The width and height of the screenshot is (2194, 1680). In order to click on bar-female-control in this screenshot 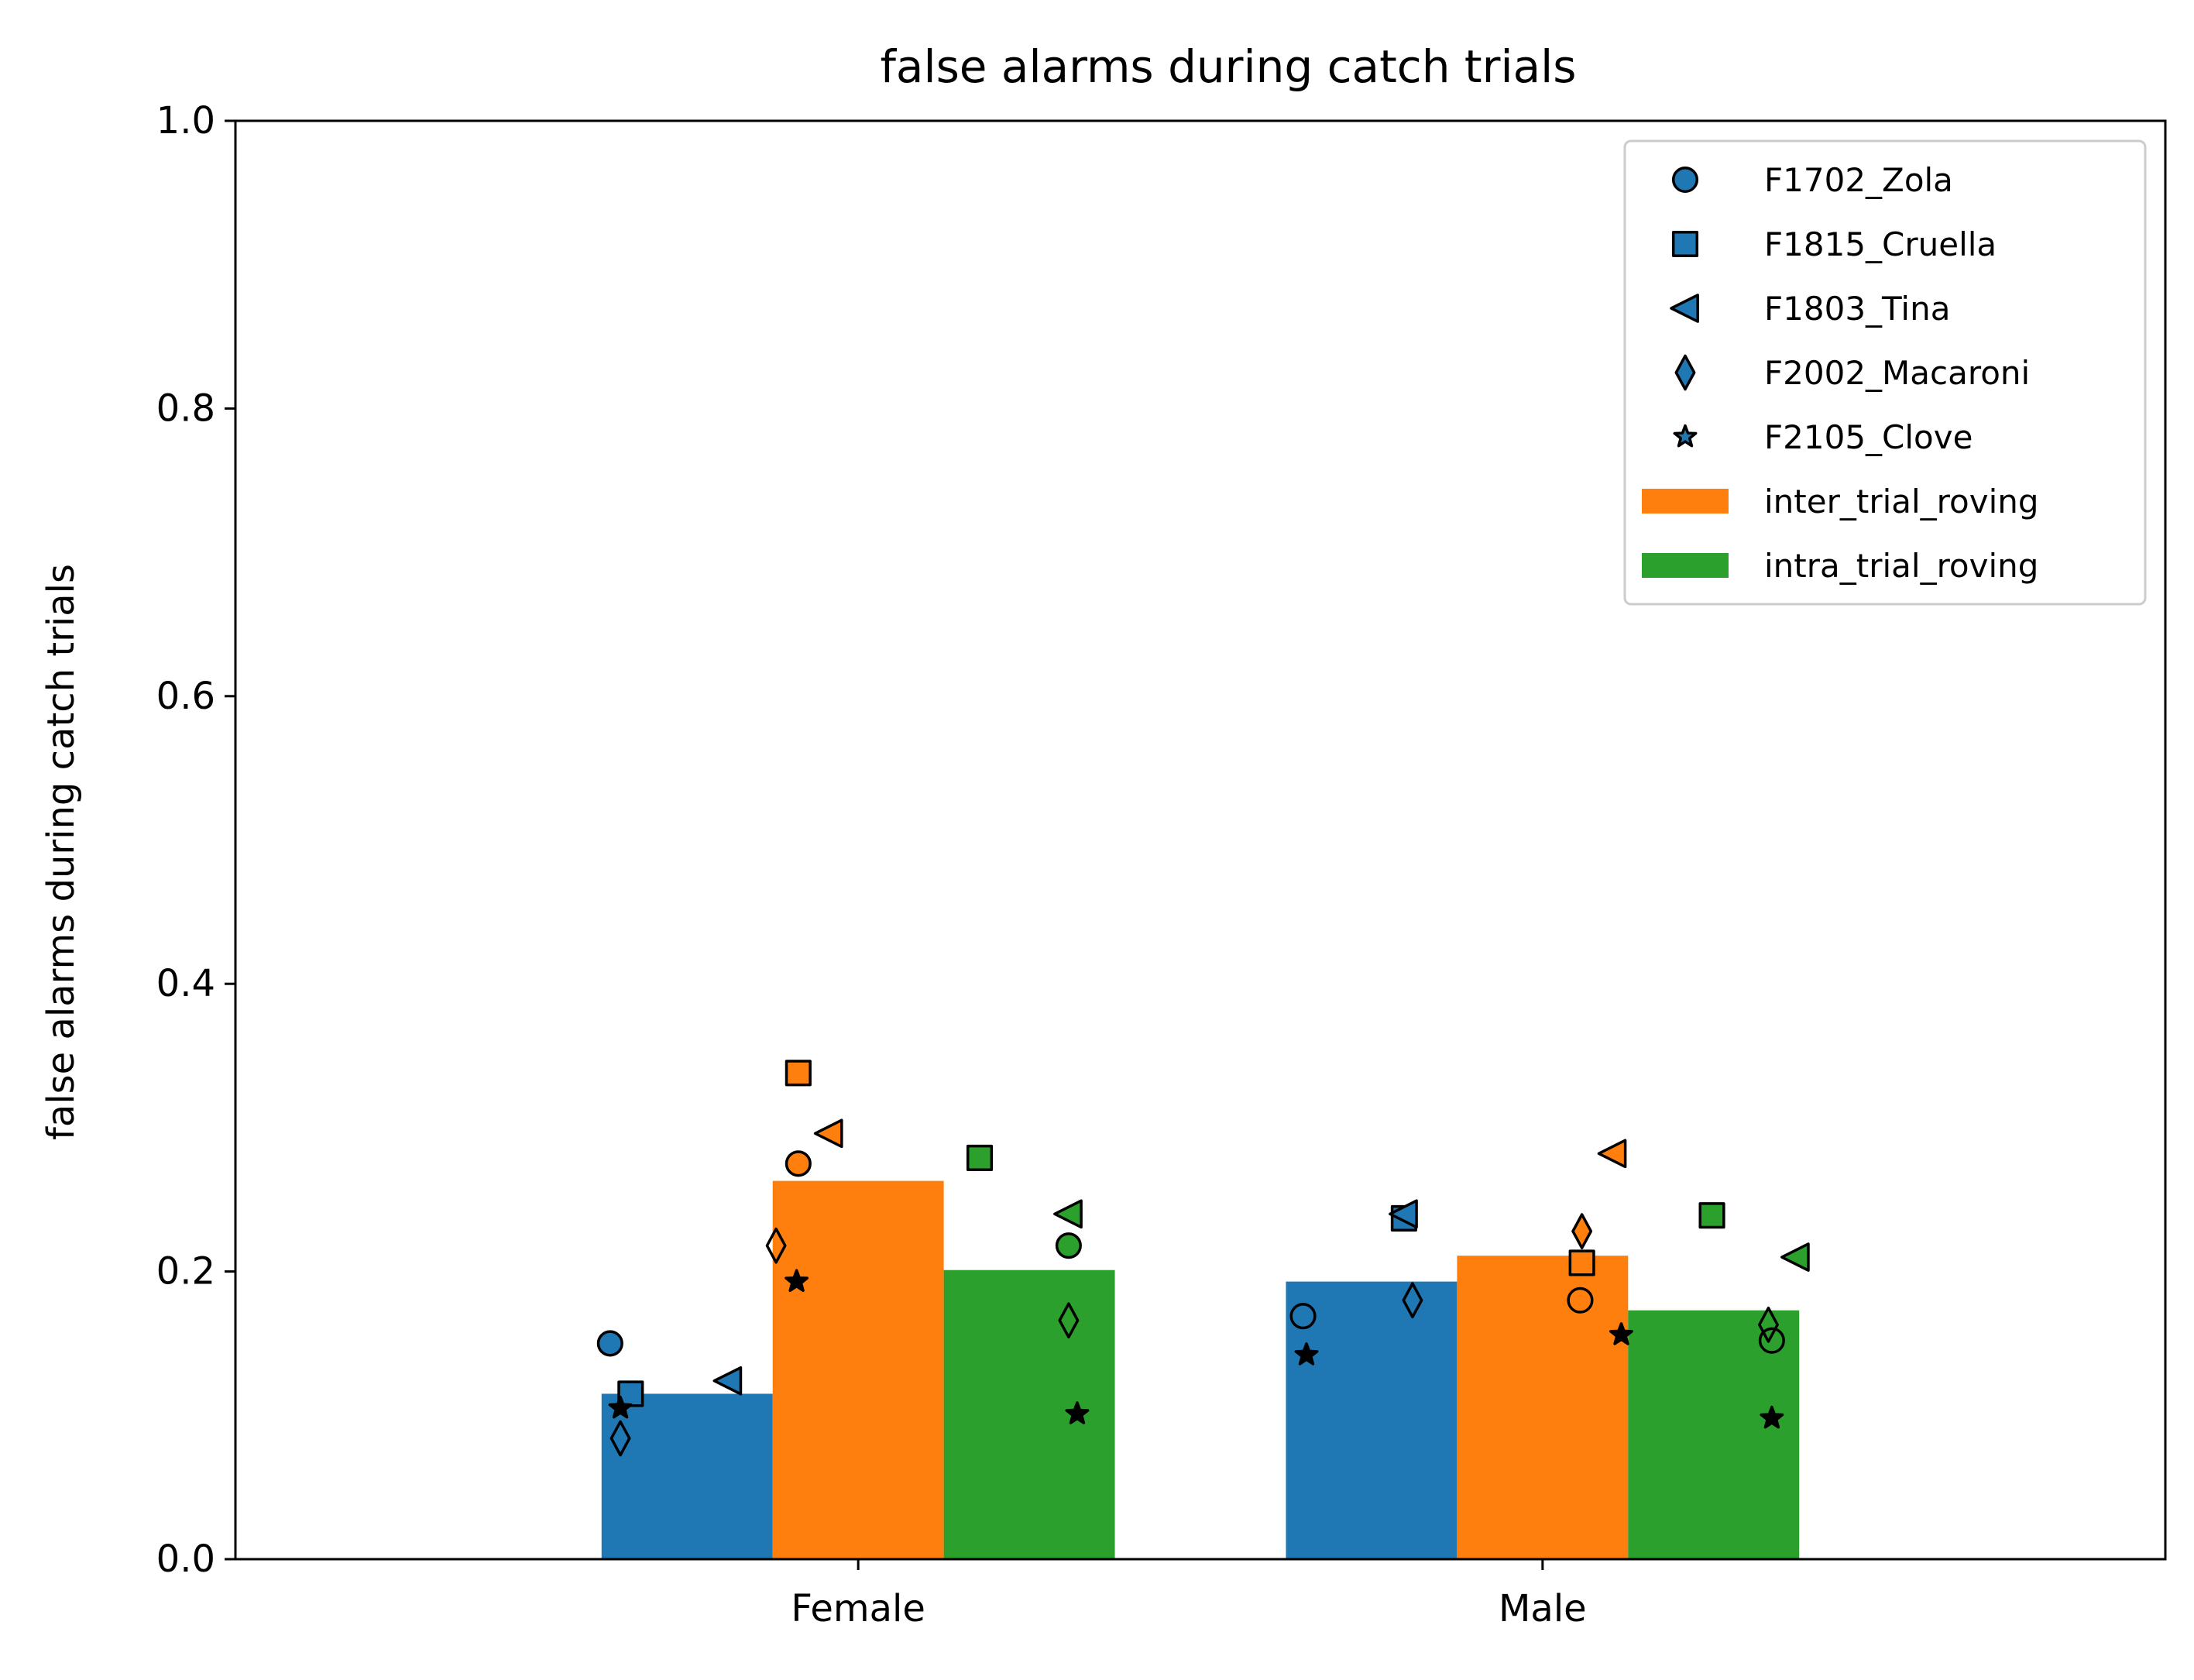, I will do `click(687, 1476)`.